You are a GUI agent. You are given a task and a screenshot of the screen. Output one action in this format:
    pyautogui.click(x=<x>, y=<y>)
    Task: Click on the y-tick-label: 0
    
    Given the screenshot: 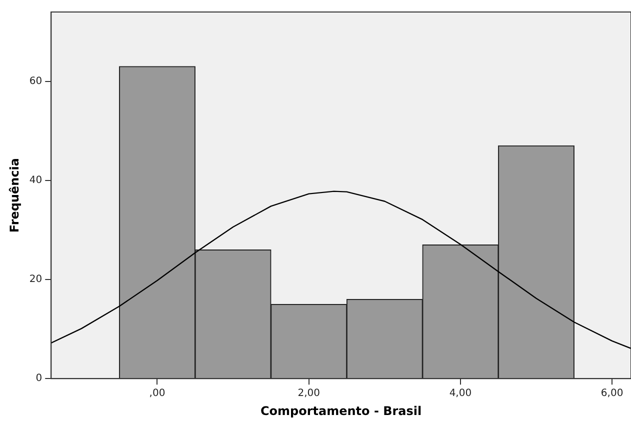 What is the action you would take?
    pyautogui.click(x=39, y=378)
    